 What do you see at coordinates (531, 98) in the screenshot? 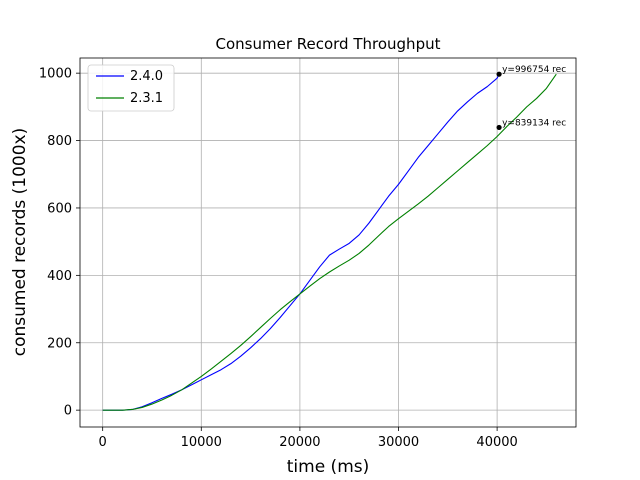
I see `annotation-layer: y=996754 rec y=839134 rec` at bounding box center [531, 98].